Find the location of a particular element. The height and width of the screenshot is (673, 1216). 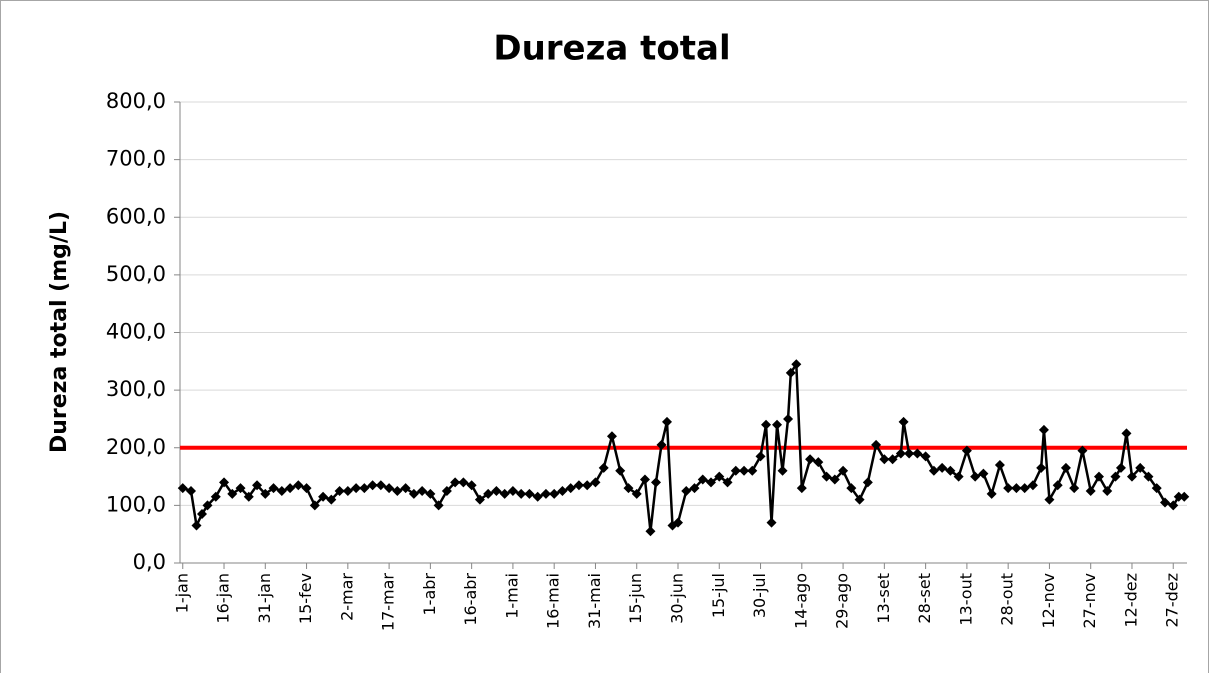

x-tick-label: 13-out is located at coordinates (965, 599).